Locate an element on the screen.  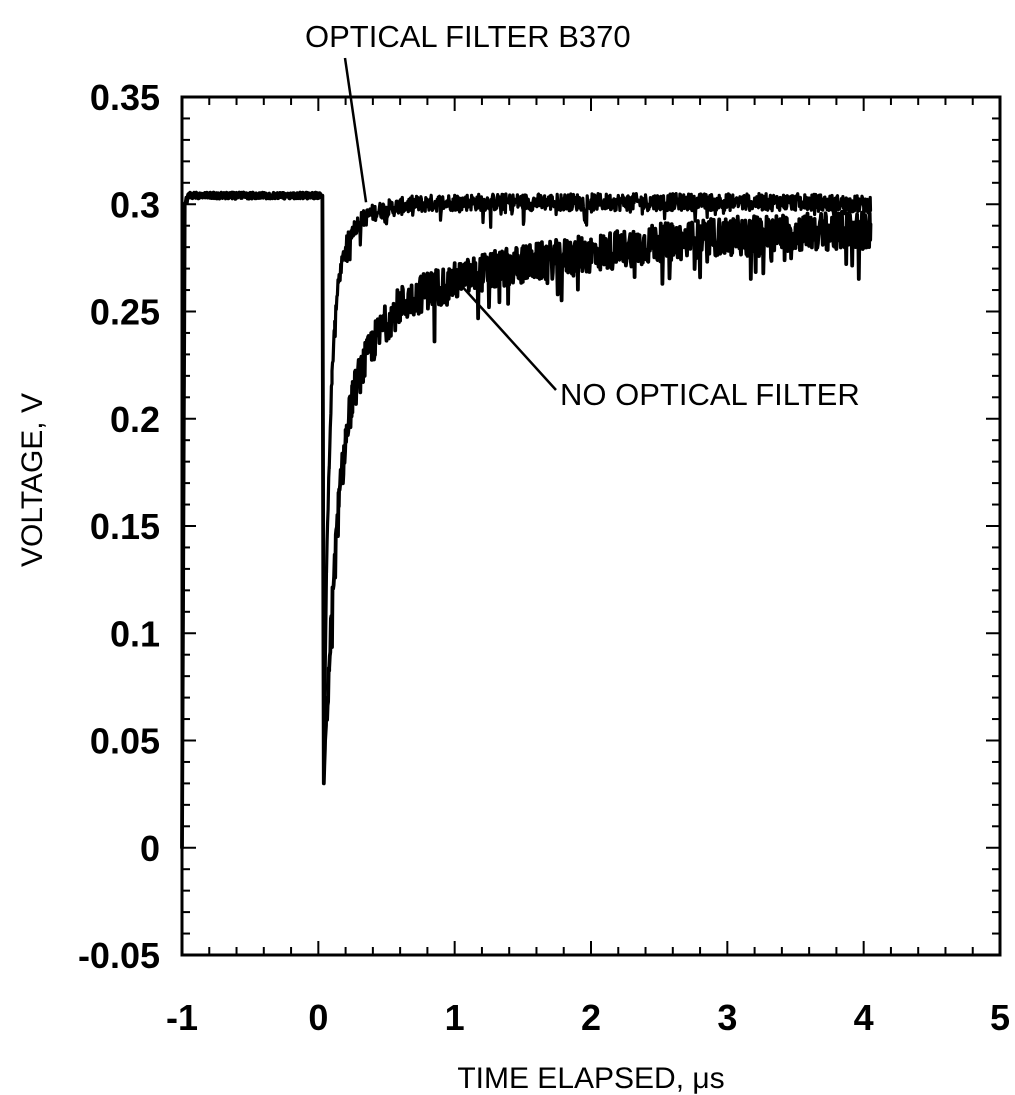
annotation-no-optical-filter: NO OPTICAL FILTER is located at coordinates (710, 394).